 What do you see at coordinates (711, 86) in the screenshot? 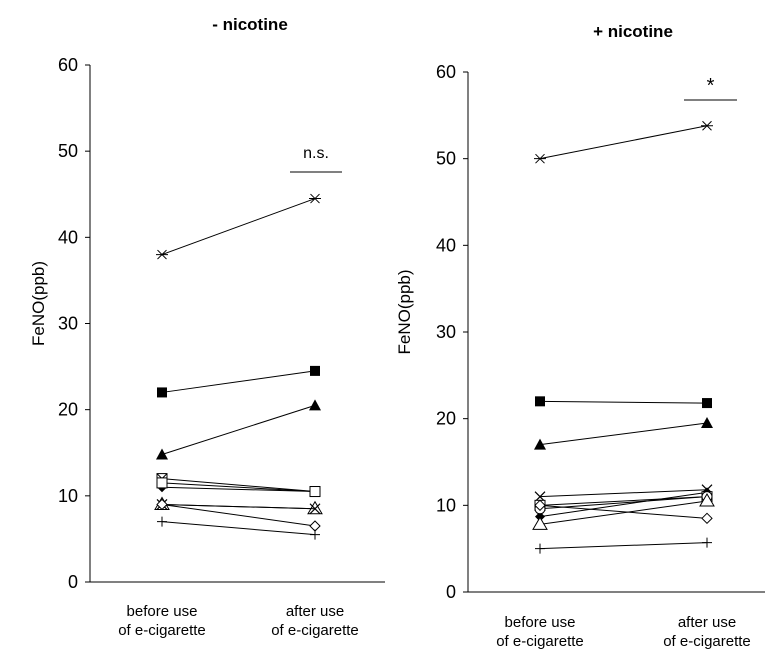
I see `significance-label: *` at bounding box center [711, 86].